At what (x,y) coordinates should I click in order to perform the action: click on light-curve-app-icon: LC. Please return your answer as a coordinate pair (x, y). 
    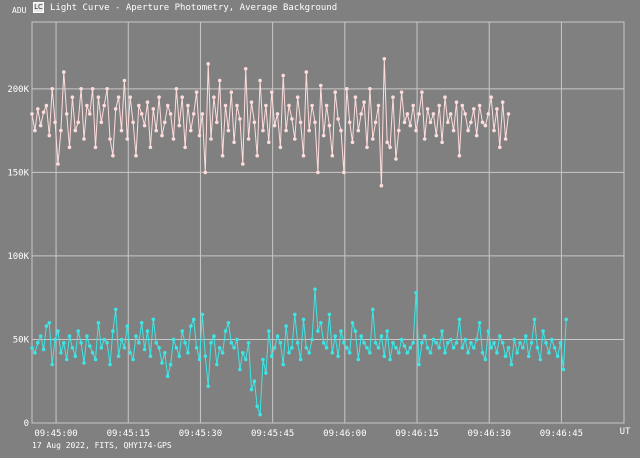
    Looking at the image, I should click on (38, 7).